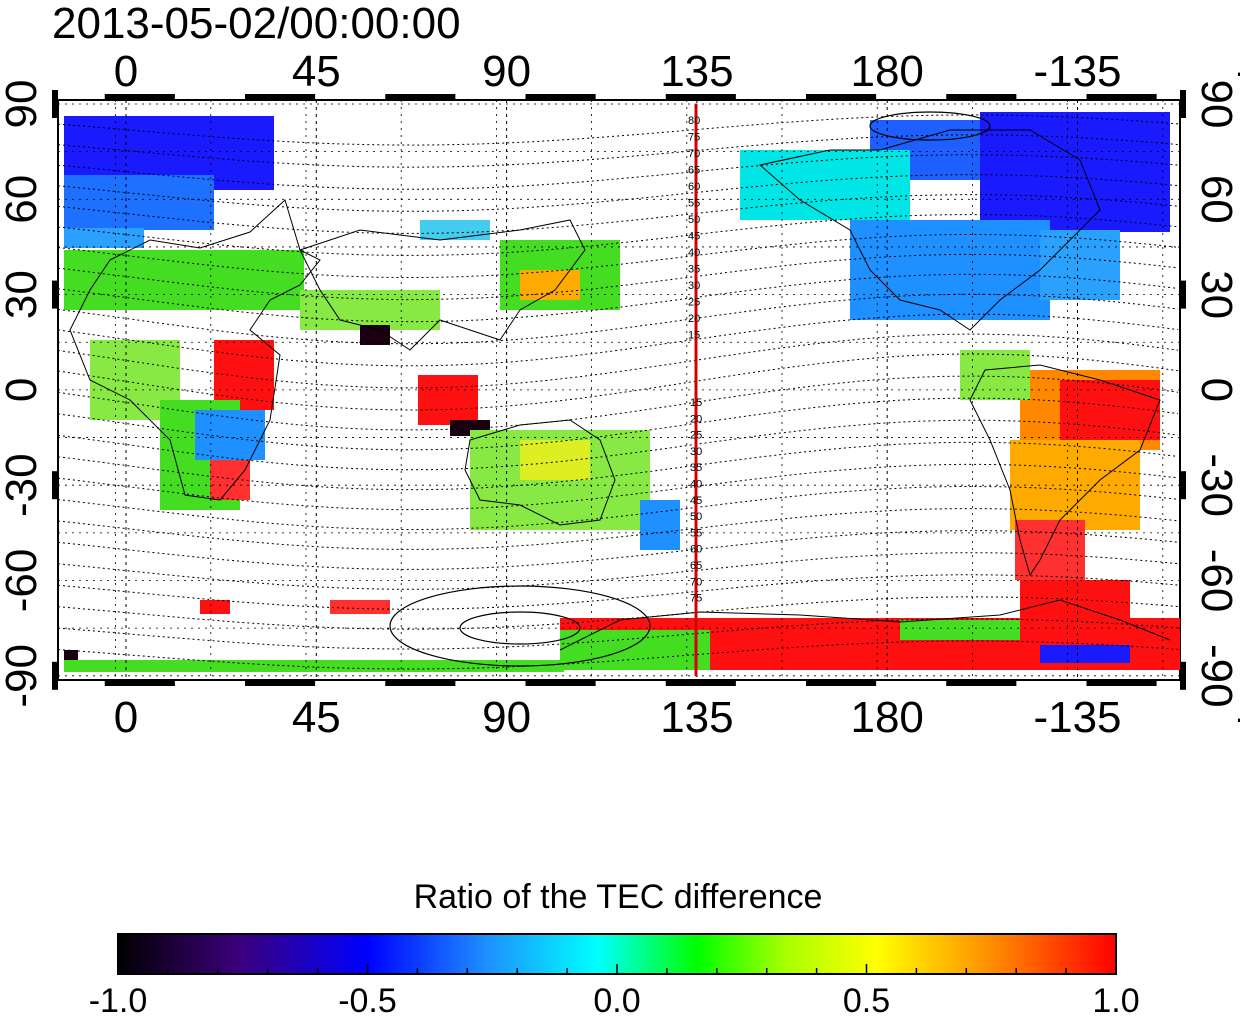 This screenshot has height=1024, width=1240. What do you see at coordinates (1115, 1001) in the screenshot?
I see `colorbar-tick-label: 1.0` at bounding box center [1115, 1001].